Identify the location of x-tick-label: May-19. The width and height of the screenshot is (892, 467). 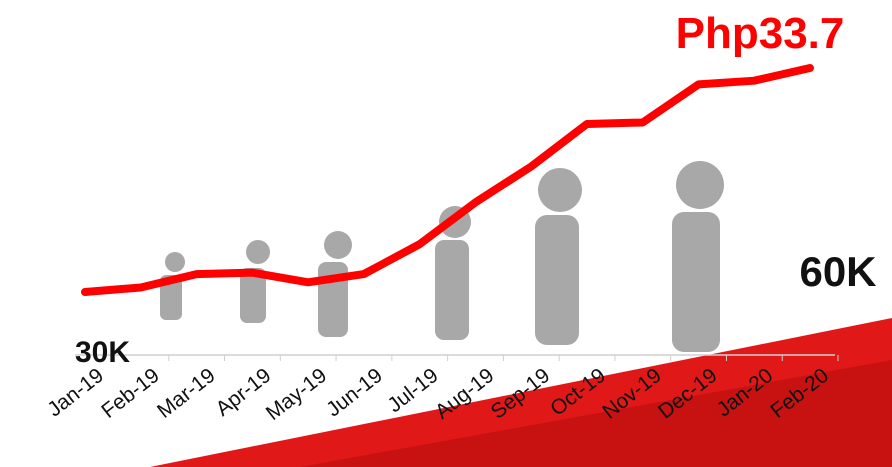
(296, 394).